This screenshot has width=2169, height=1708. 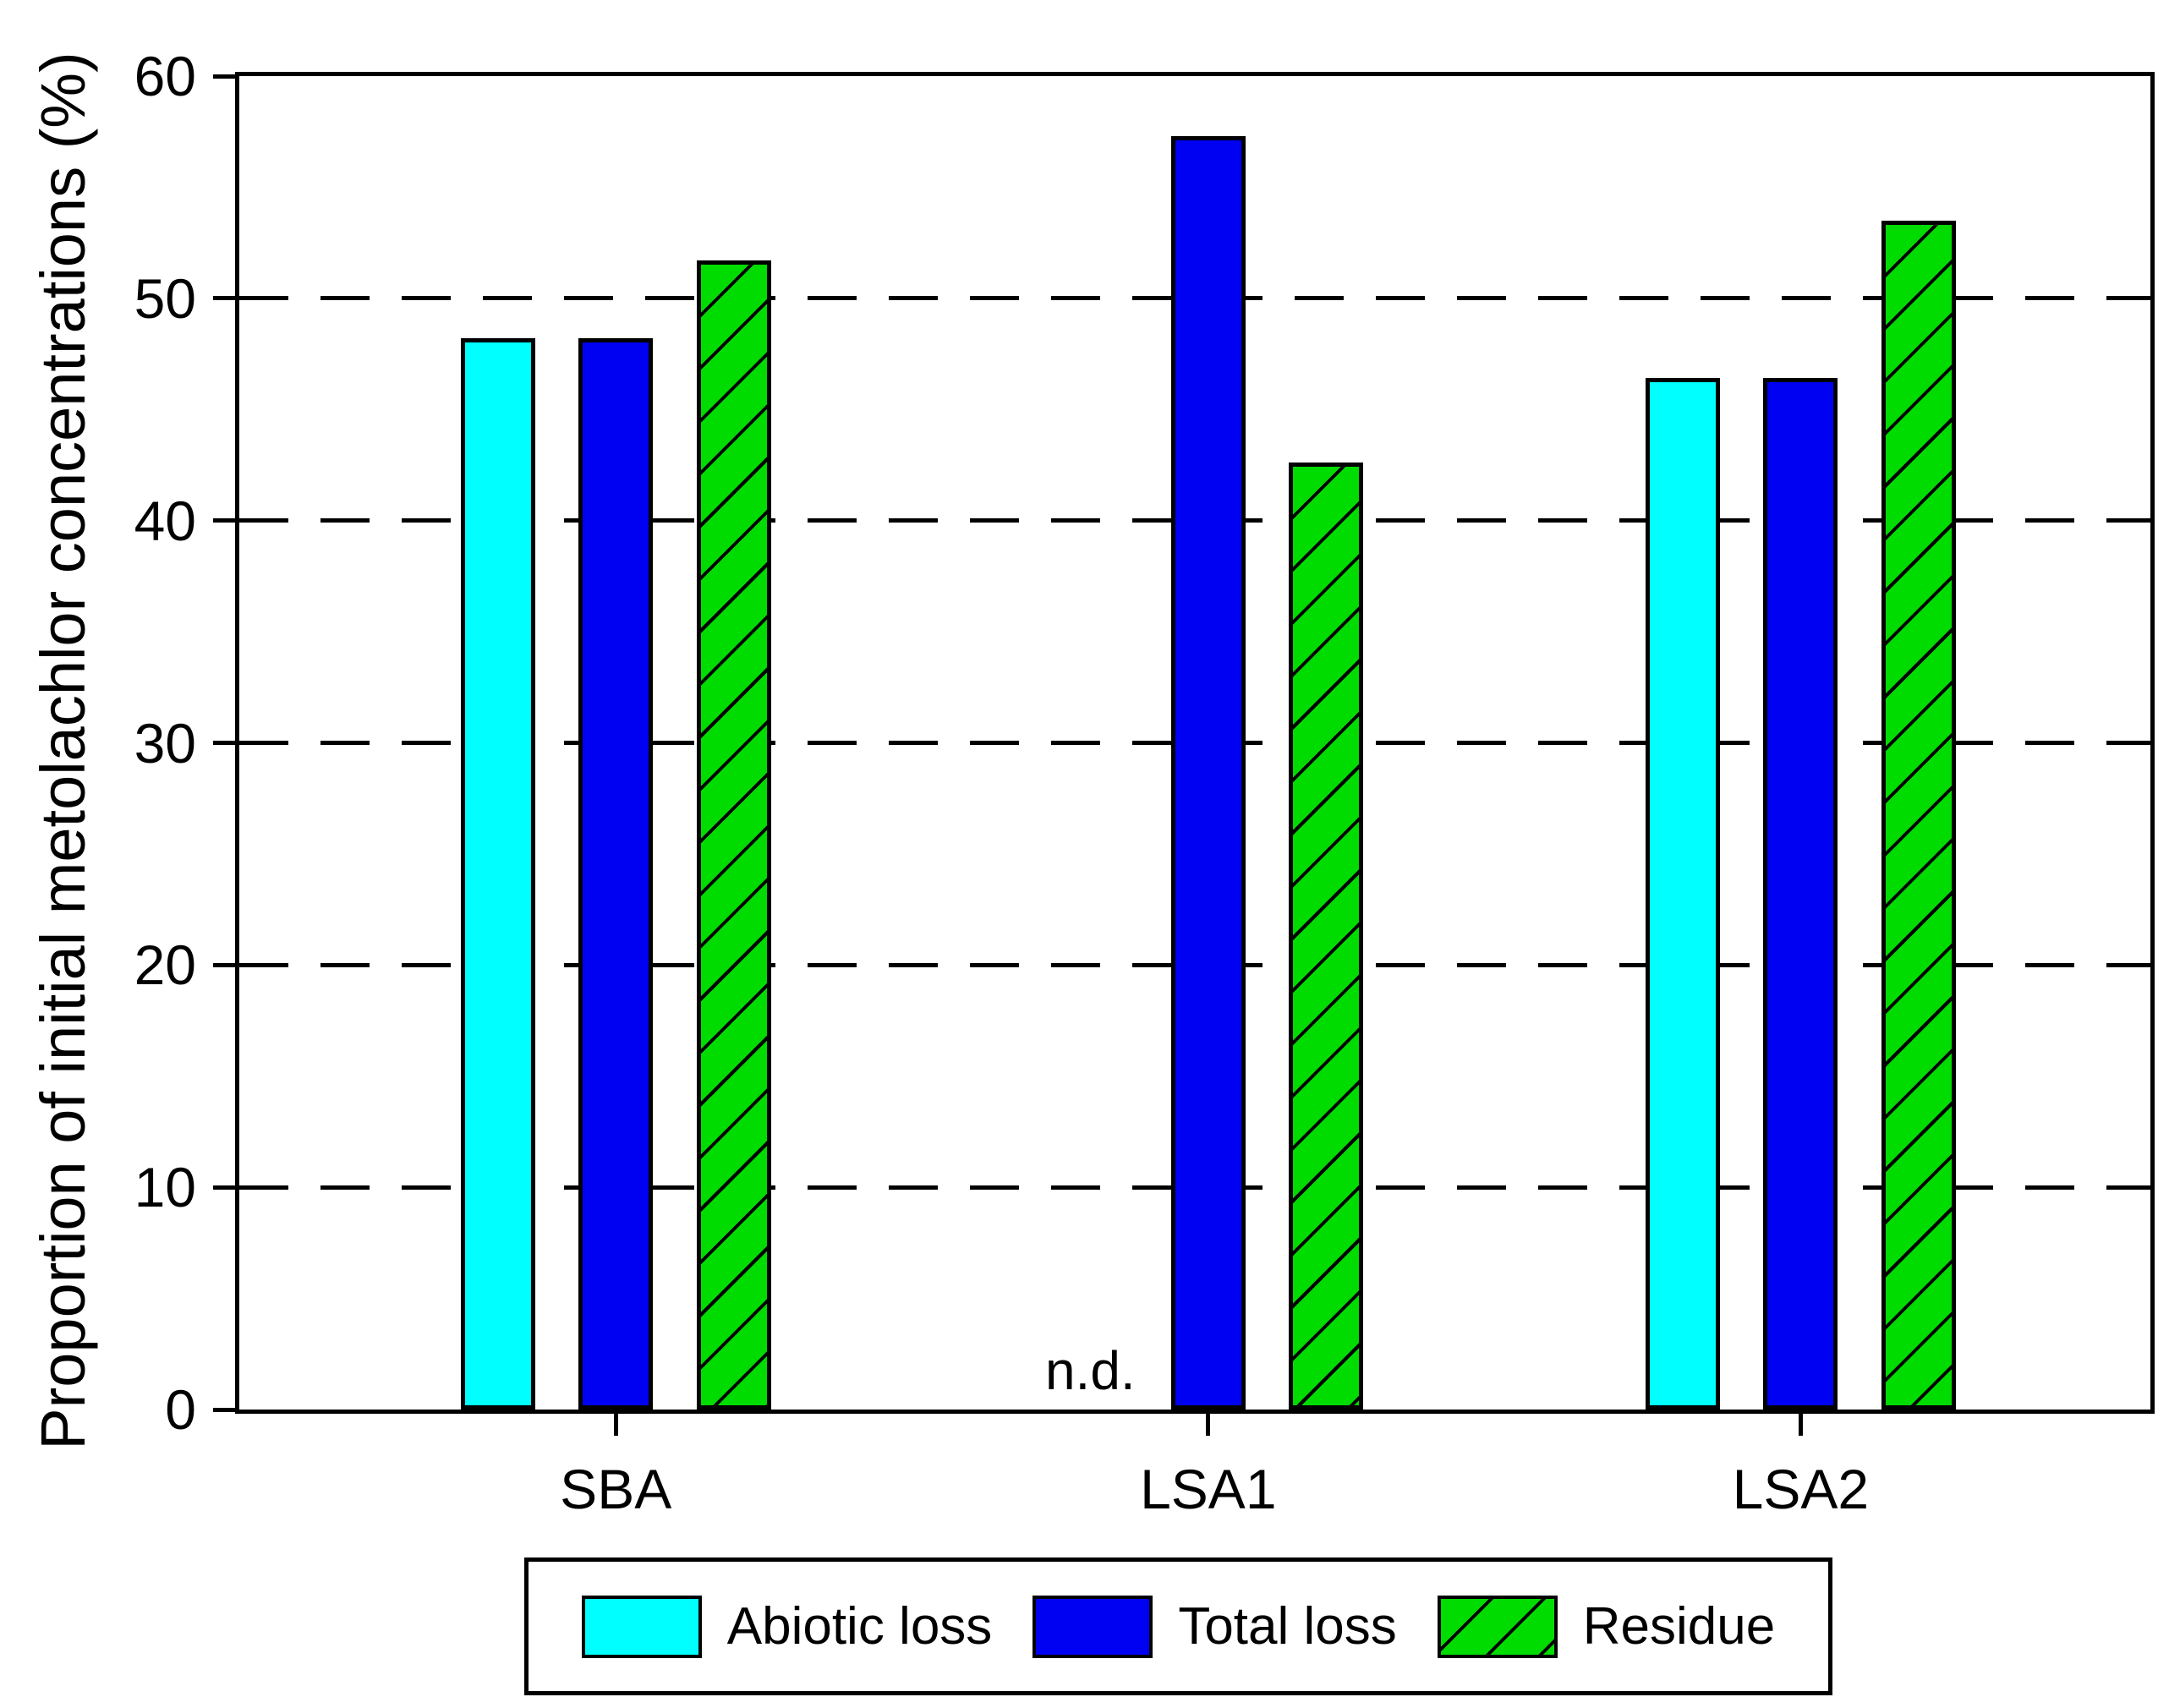 I want to click on x-tick-lsa2, so click(x=1800, y=1425).